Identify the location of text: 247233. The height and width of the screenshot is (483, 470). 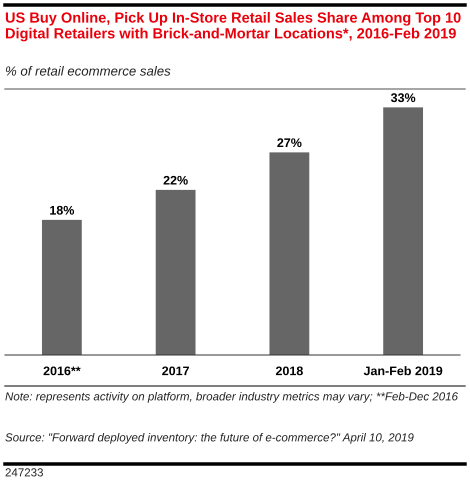
(24, 472).